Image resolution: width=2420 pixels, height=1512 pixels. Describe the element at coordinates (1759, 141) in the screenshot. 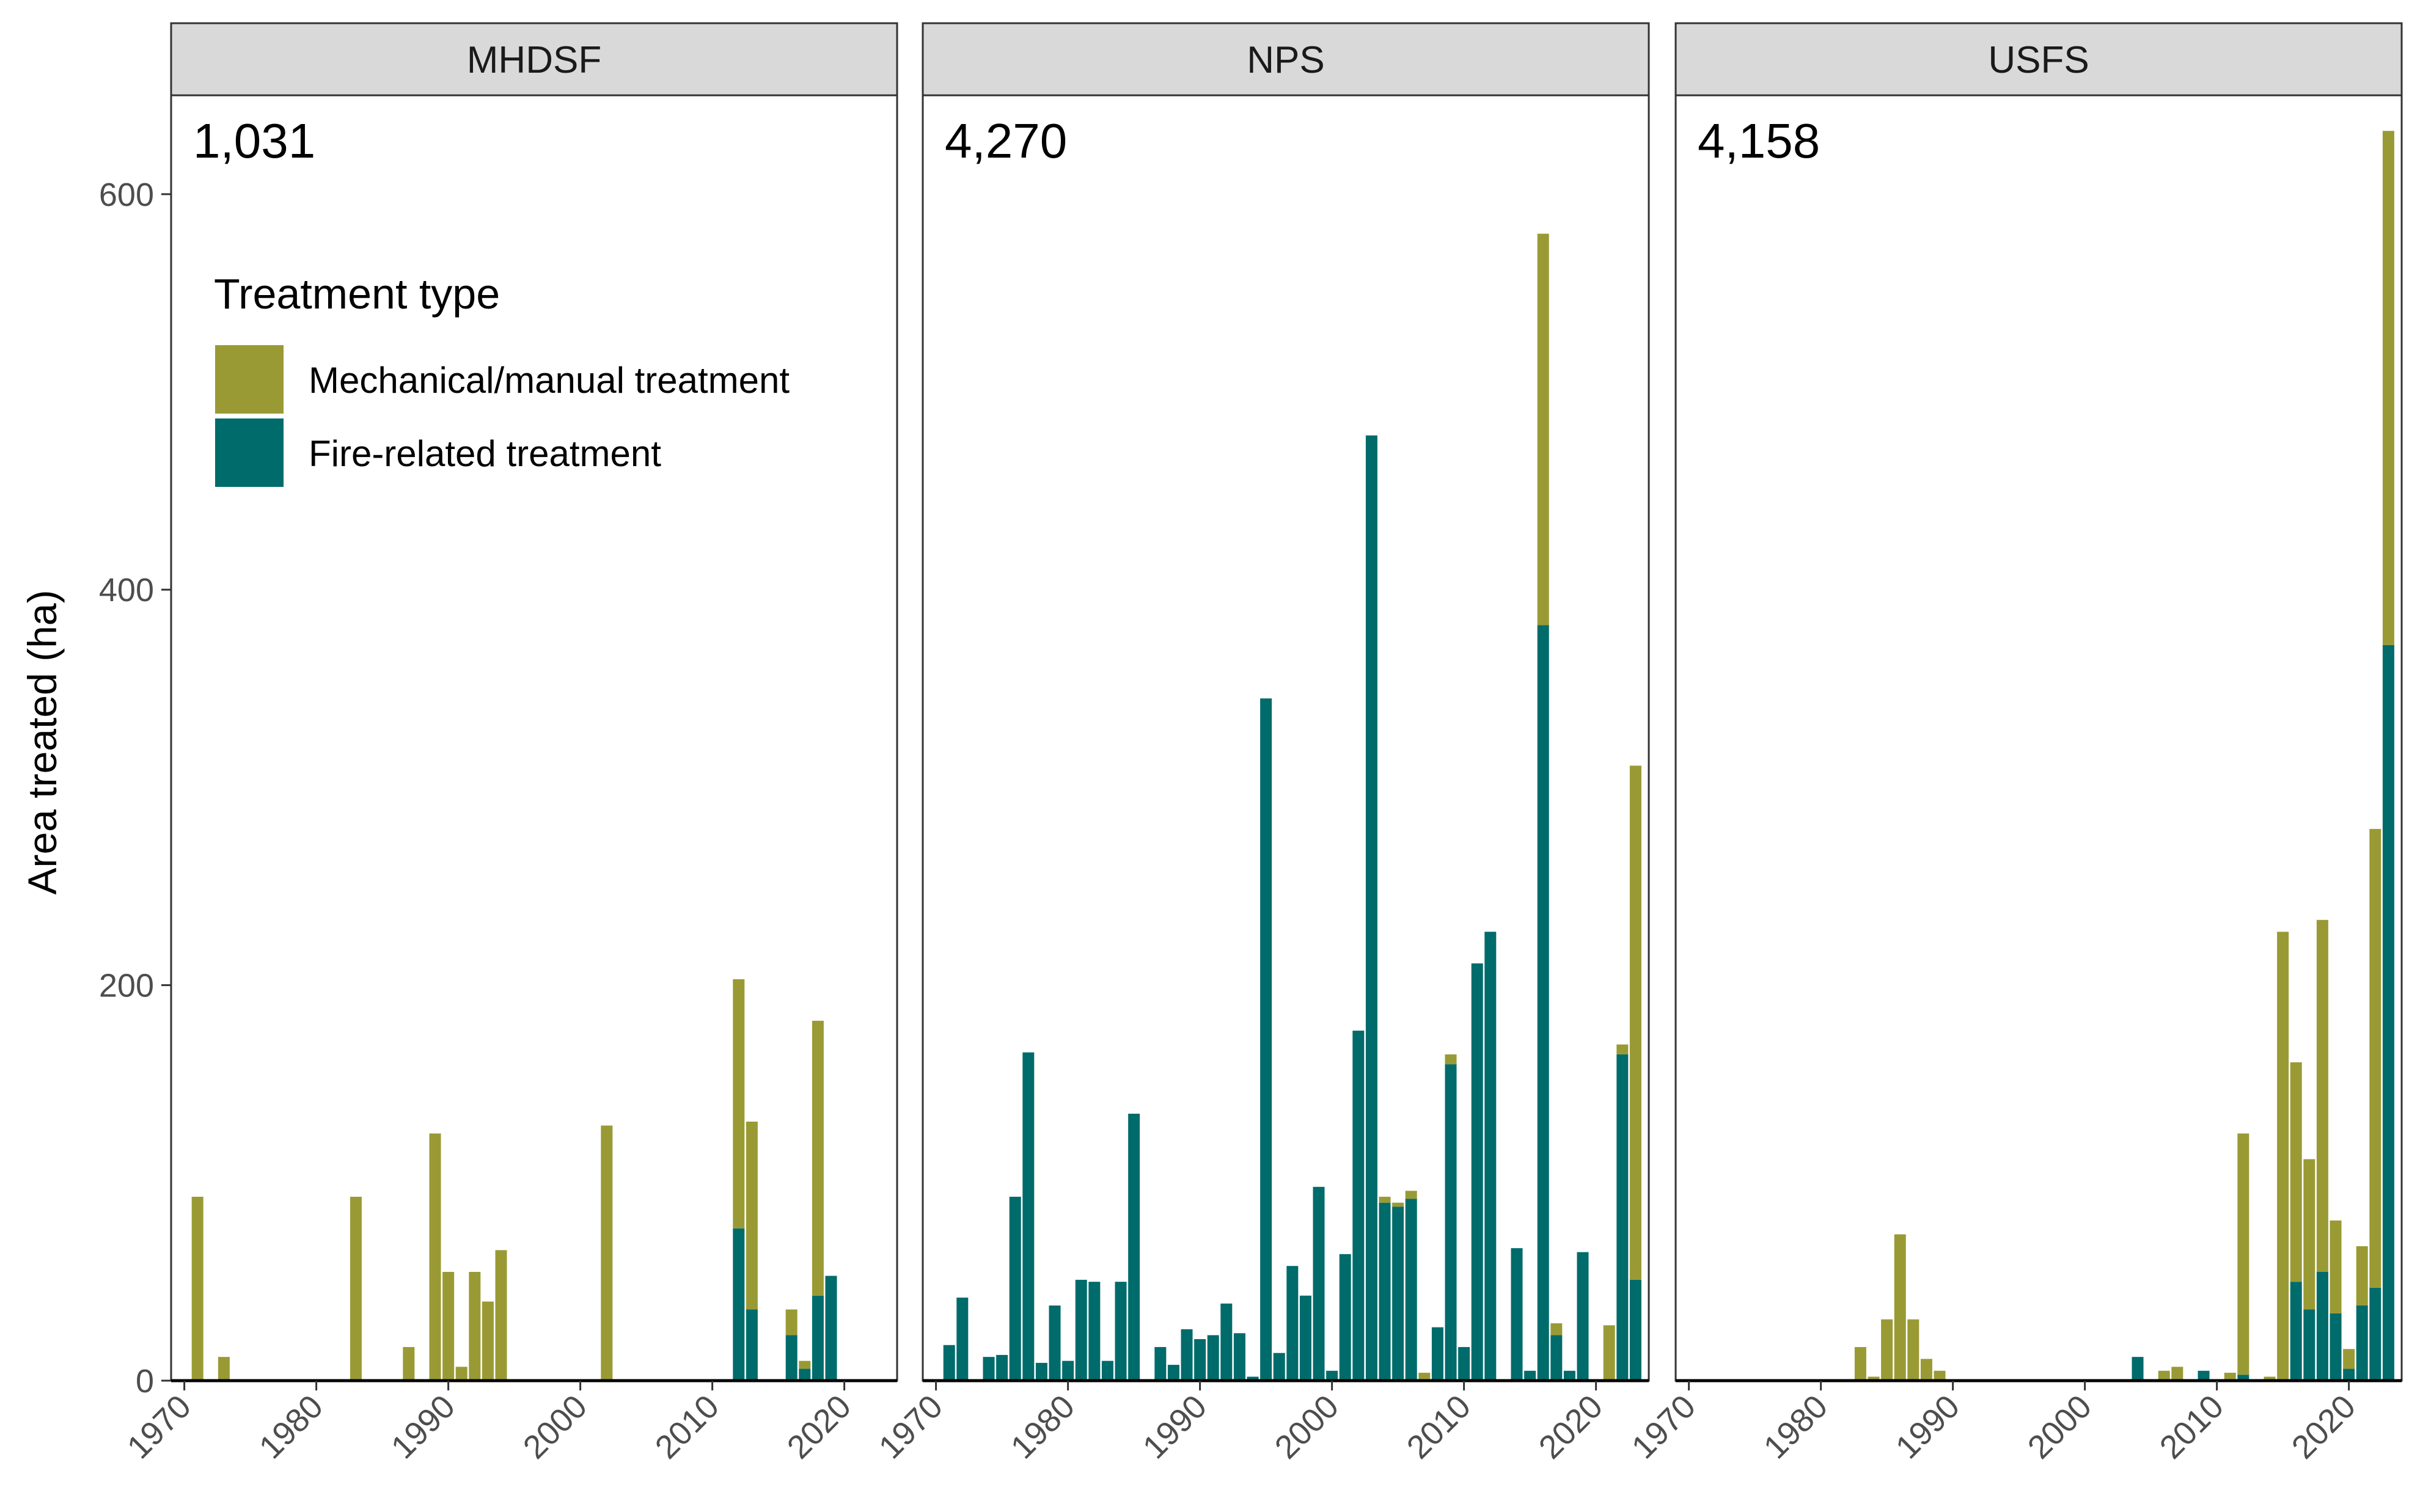

I see `panel-total-label: 4,158` at that location.